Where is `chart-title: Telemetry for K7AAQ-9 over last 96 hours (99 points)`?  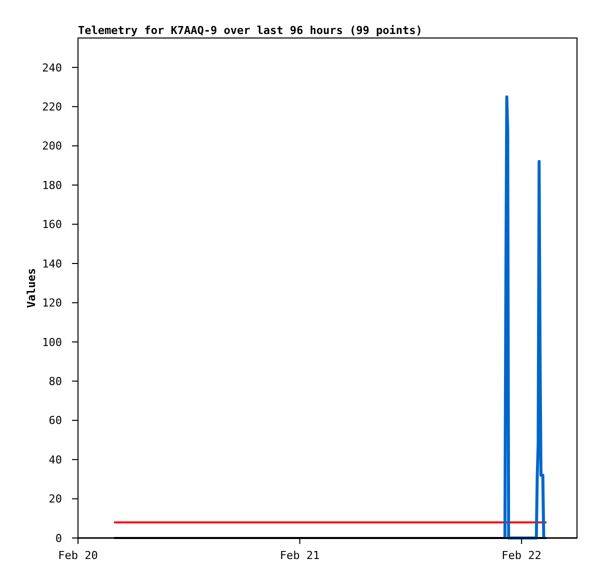
chart-title: Telemetry for K7AAQ-9 over last 96 hours (99 points) is located at coordinates (250, 30).